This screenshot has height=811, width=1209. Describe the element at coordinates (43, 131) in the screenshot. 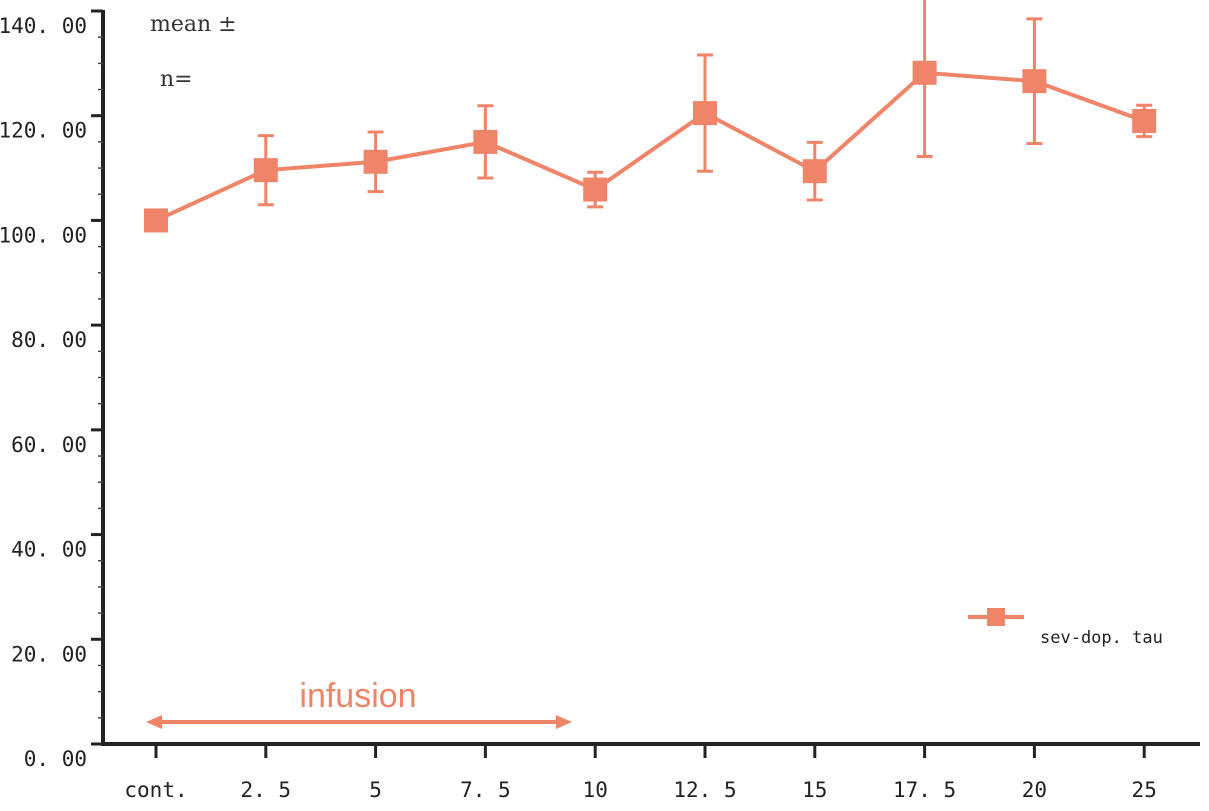

I see `y-tick-label: 120. 00` at that location.